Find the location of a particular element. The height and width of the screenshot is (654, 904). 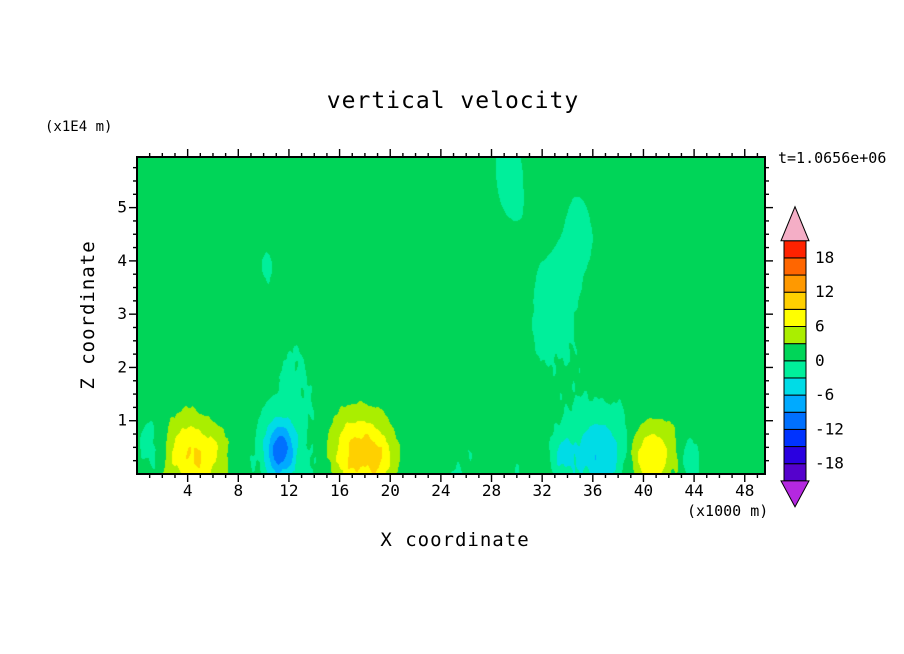

z-tick-label: 1 is located at coordinates (122, 420).